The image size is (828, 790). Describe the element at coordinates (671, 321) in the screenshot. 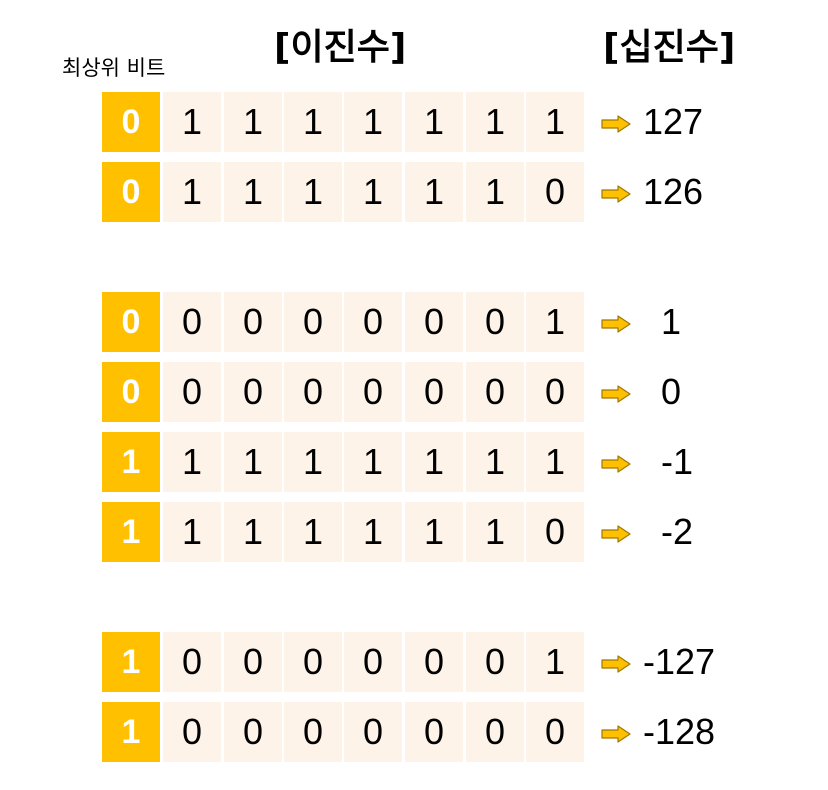

I see `decimal-value: 1` at that location.